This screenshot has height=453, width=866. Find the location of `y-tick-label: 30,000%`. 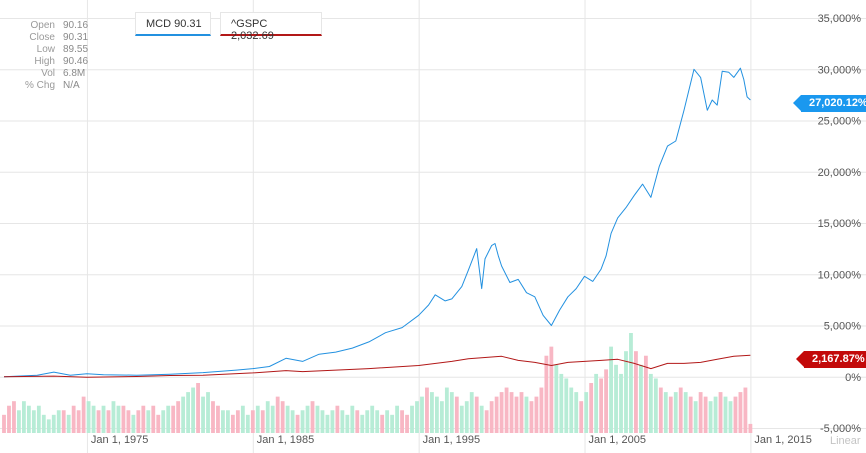

y-tick-label: 30,000% is located at coordinates (840, 70).